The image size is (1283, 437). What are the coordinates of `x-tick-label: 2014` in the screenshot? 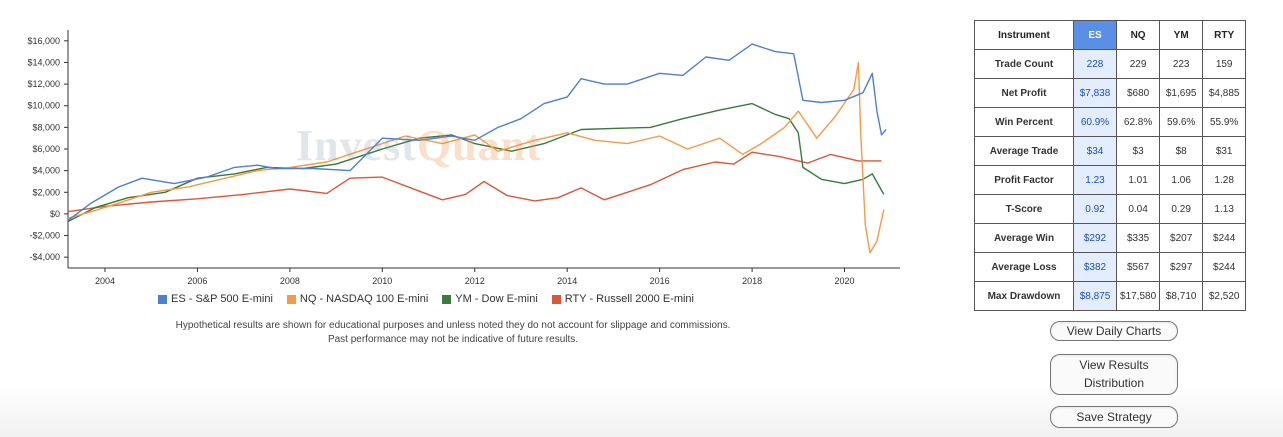 It's located at (567, 281).